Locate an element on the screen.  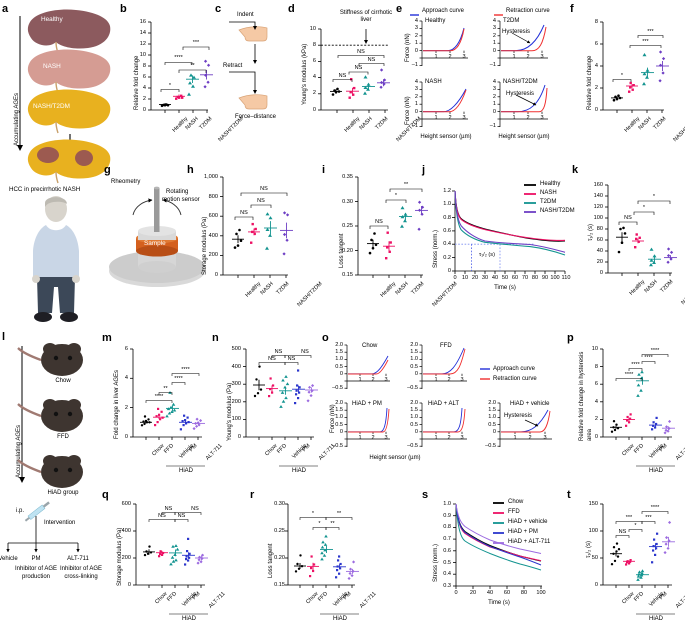
xtick: 30 is located at coordinates (485, 278).